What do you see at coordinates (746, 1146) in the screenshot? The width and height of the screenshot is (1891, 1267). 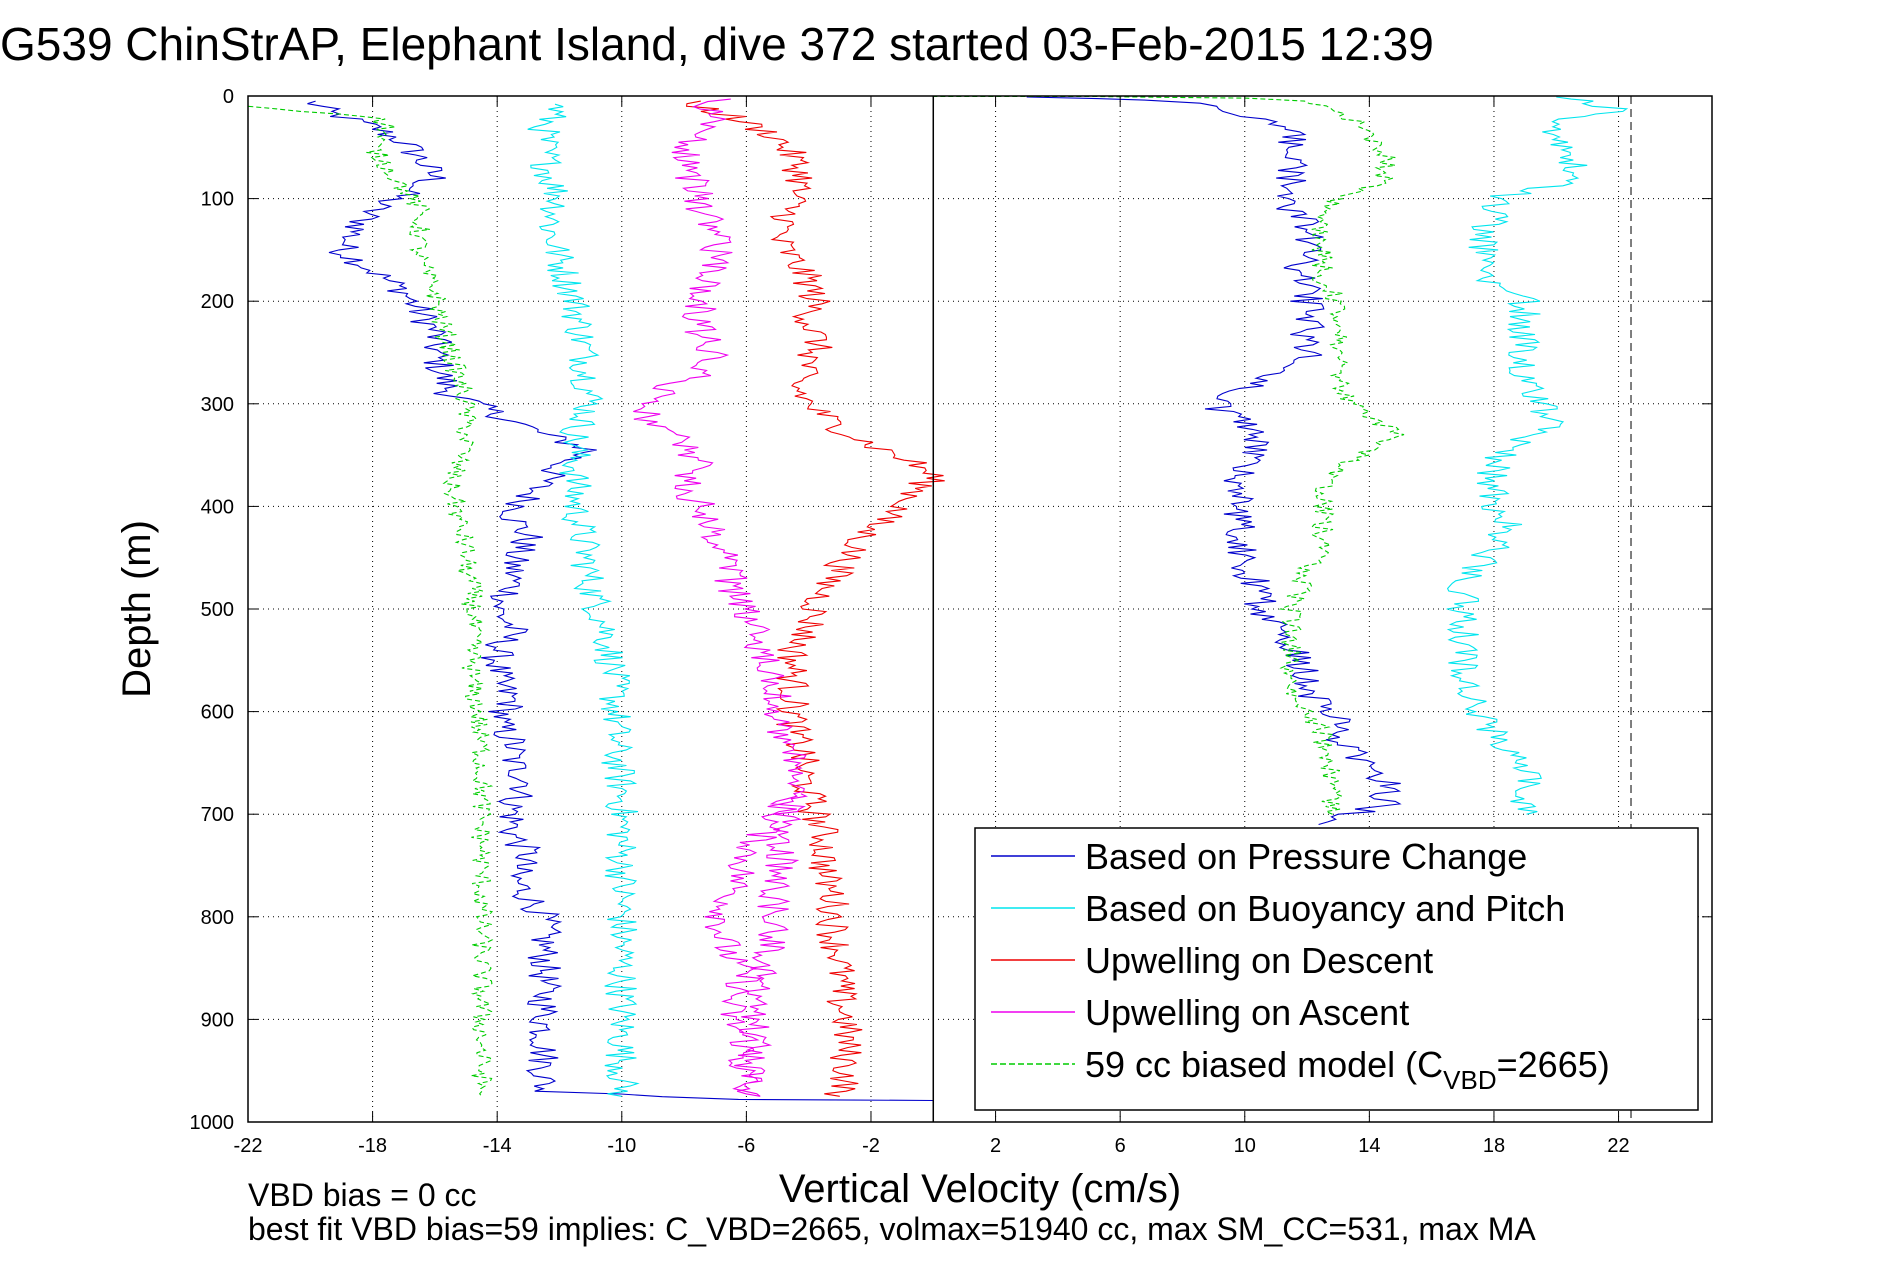 I see `x-tick-label: -6` at bounding box center [746, 1146].